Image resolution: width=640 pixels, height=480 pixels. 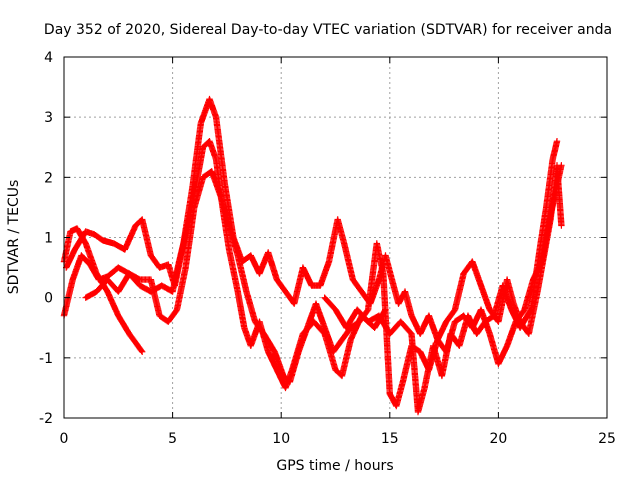 I want to click on y-tick-label: 4, so click(x=48, y=58).